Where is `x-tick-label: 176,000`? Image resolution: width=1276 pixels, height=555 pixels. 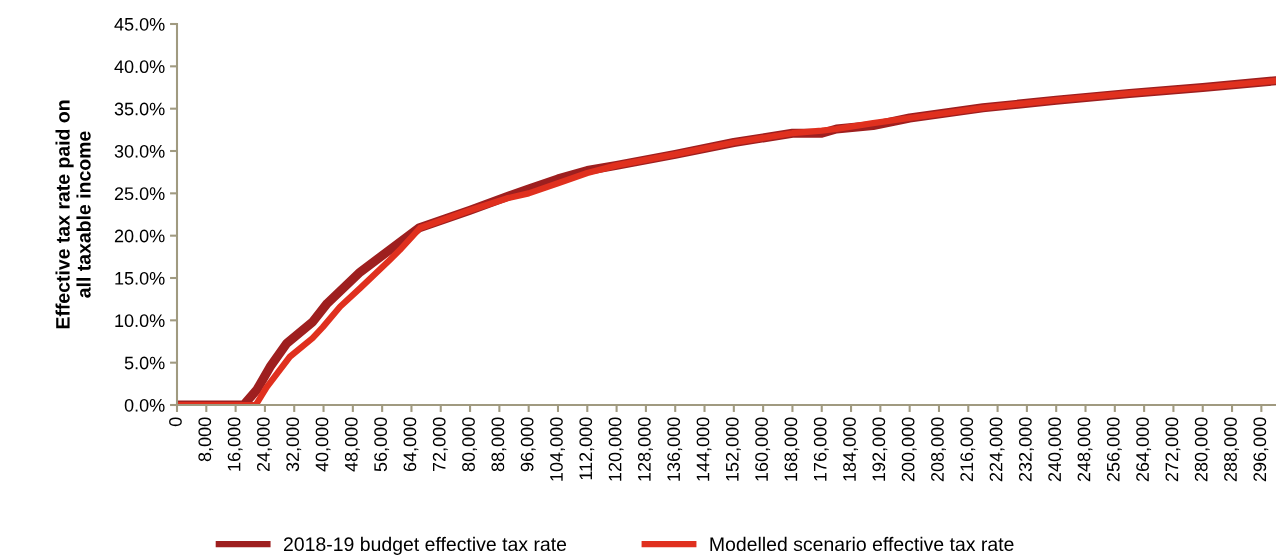 x-tick-label: 176,000 is located at coordinates (821, 449).